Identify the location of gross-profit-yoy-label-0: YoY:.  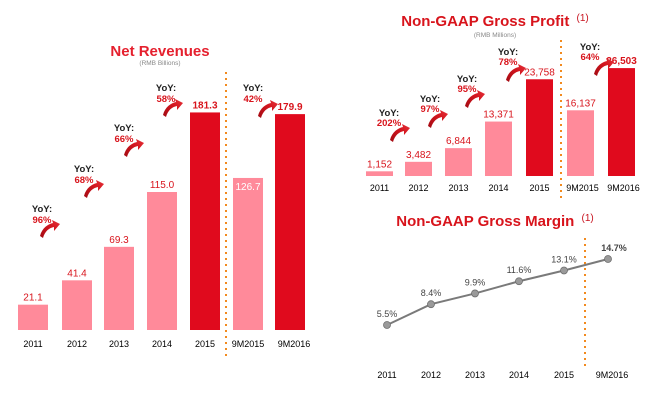
(389, 113).